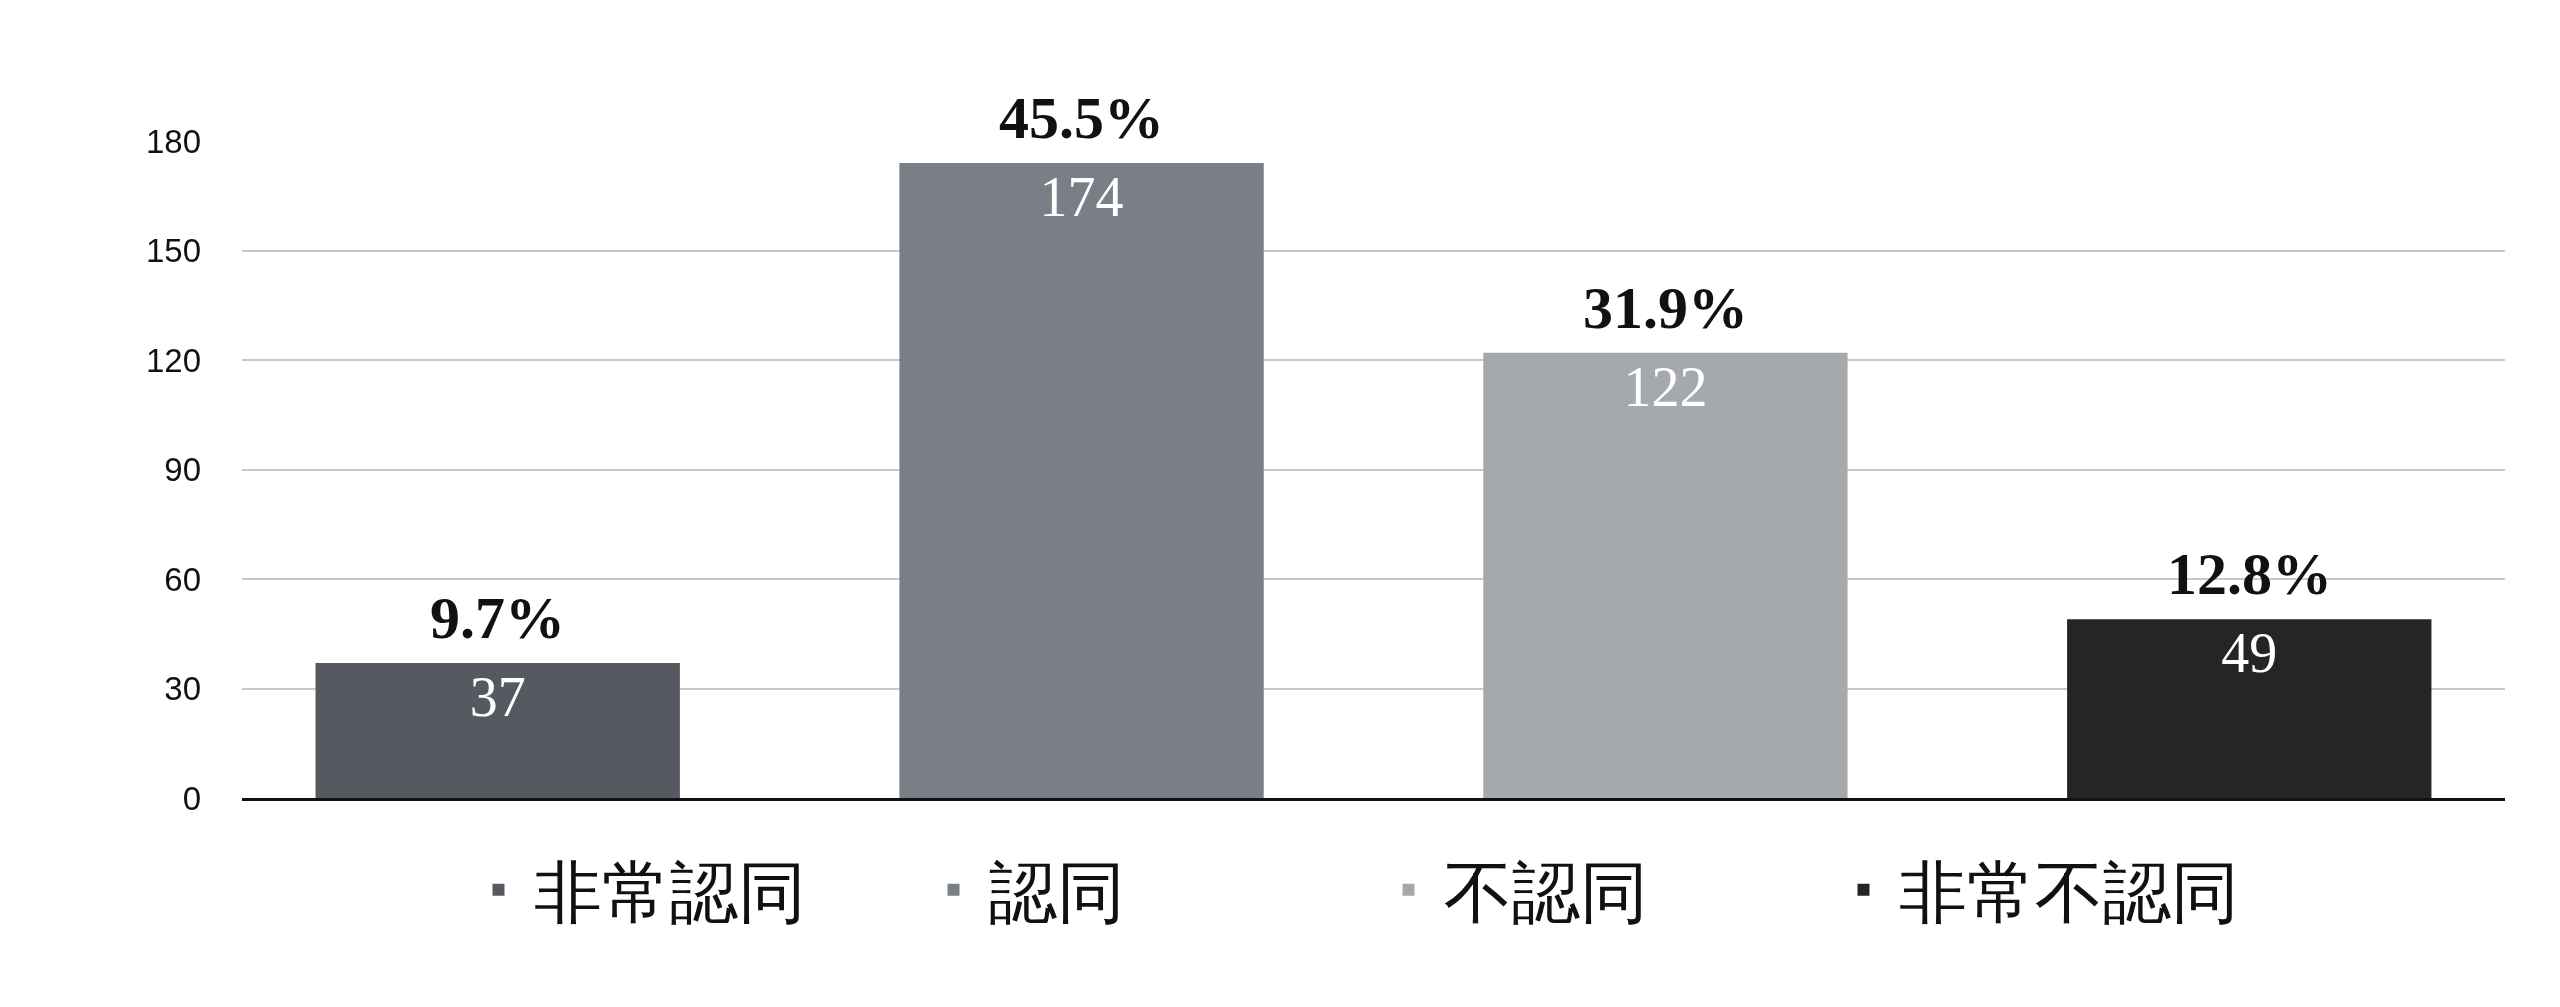 The image size is (2560, 1007). I want to click on annotation: 45.5%, so click(1081, 118).